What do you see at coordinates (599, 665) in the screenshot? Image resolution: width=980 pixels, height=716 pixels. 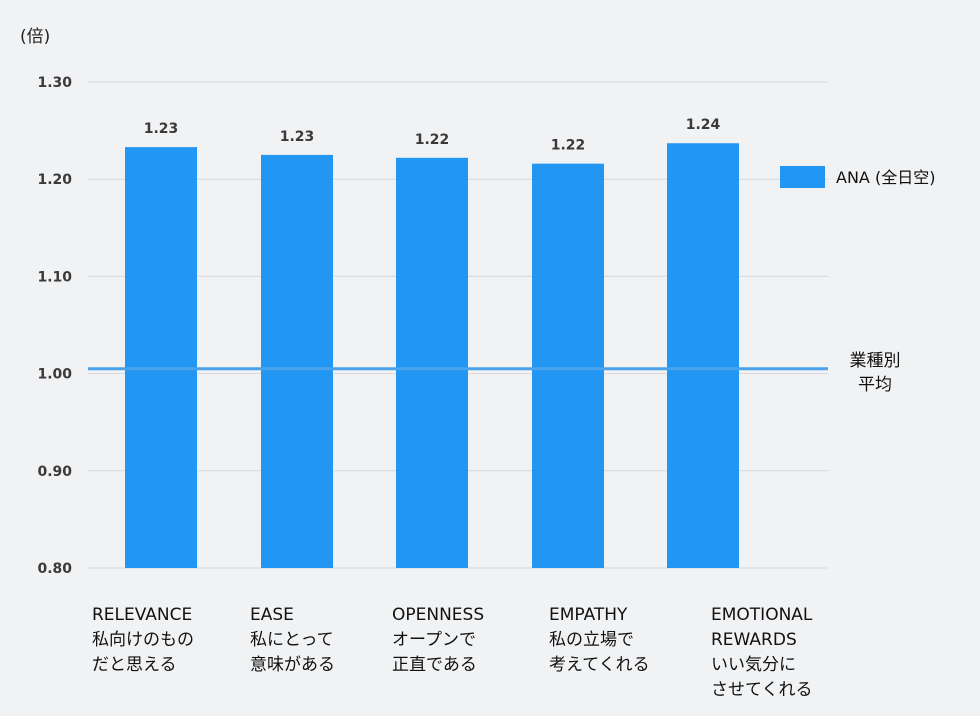 I see `category-label: 考えてくれる` at bounding box center [599, 665].